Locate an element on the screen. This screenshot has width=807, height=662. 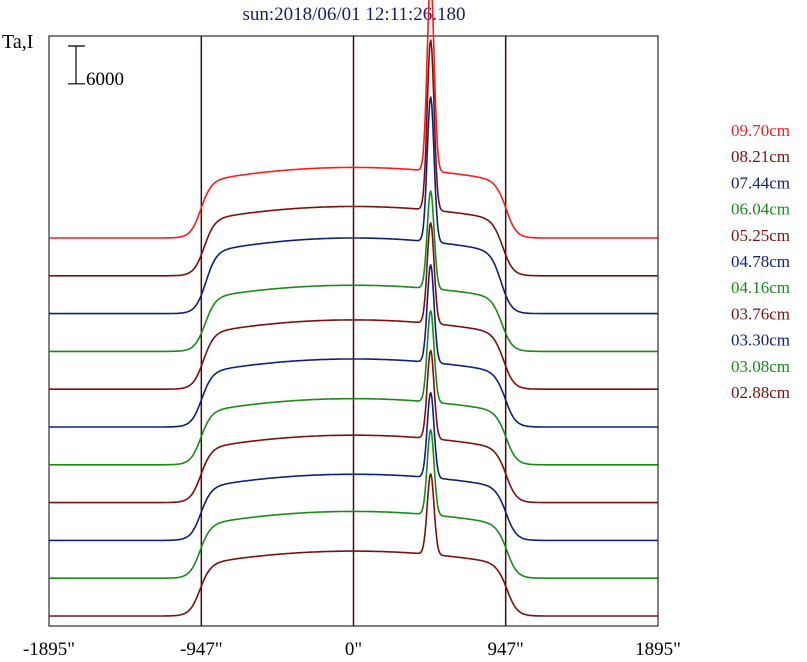
legend-item-04-78cm: 04.78cm is located at coordinates (760, 261).